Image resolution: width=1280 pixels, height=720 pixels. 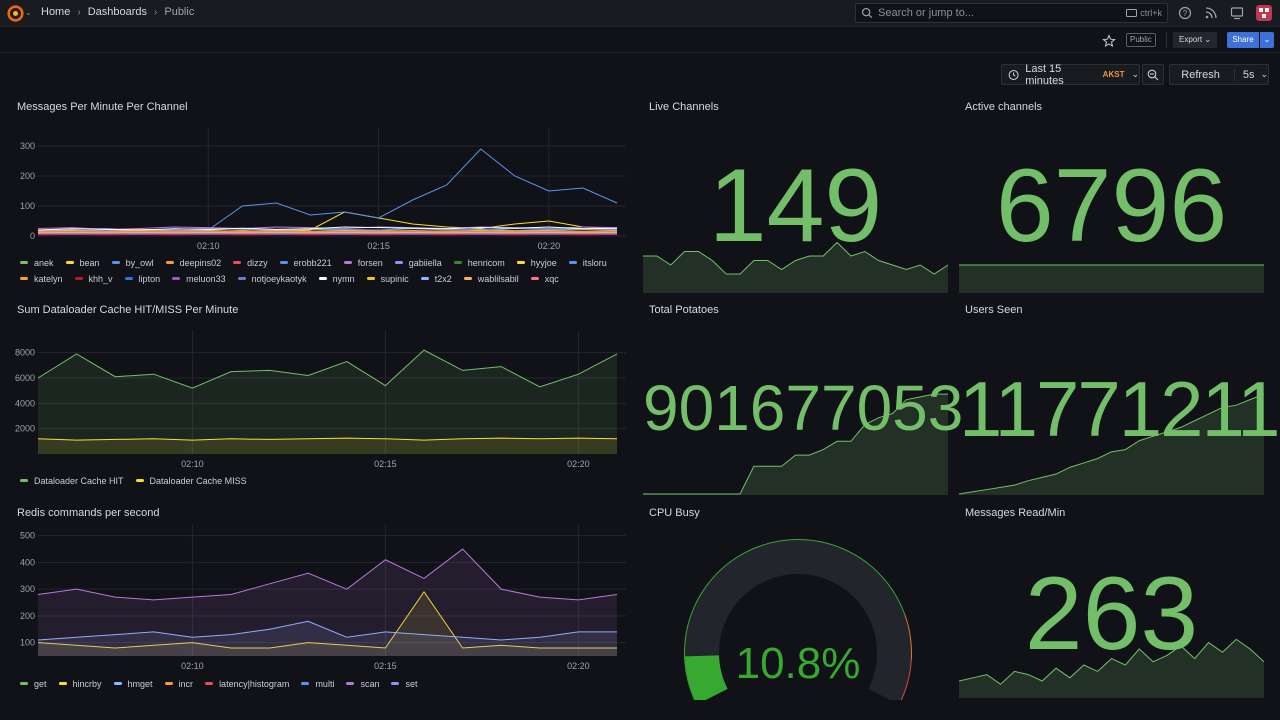 I want to click on legend-item: forsen, so click(x=363, y=262).